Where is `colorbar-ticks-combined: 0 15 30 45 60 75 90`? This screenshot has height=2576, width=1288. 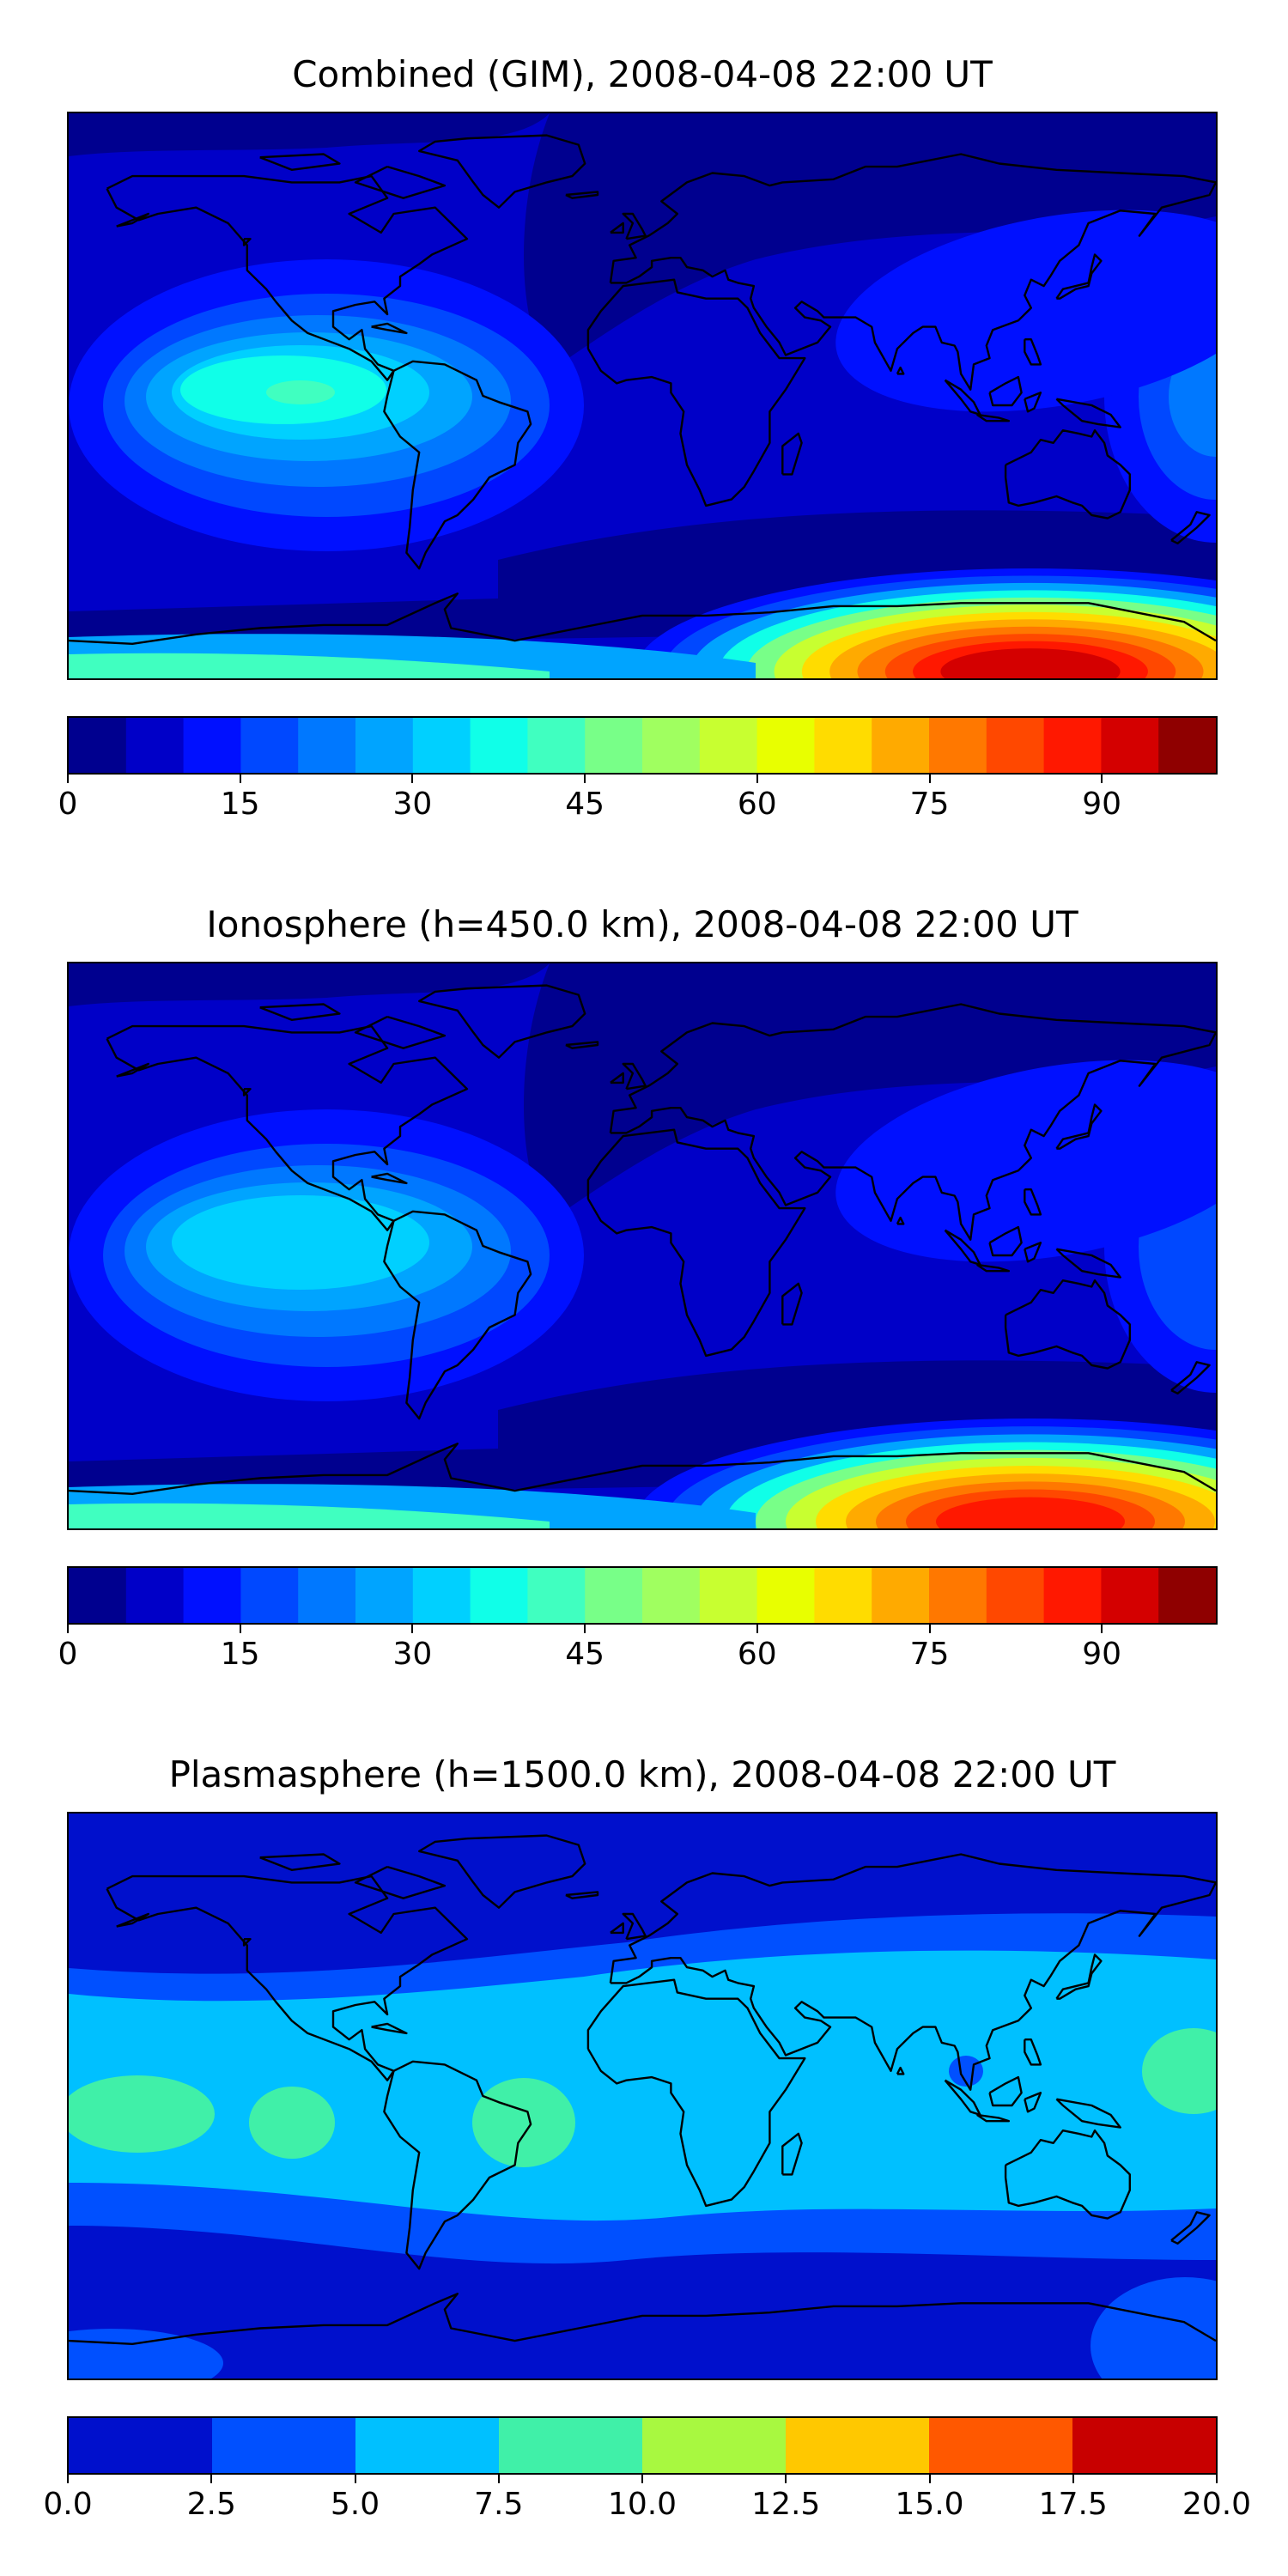 colorbar-ticks-combined: 0 15 30 45 60 75 90 is located at coordinates (638, 801).